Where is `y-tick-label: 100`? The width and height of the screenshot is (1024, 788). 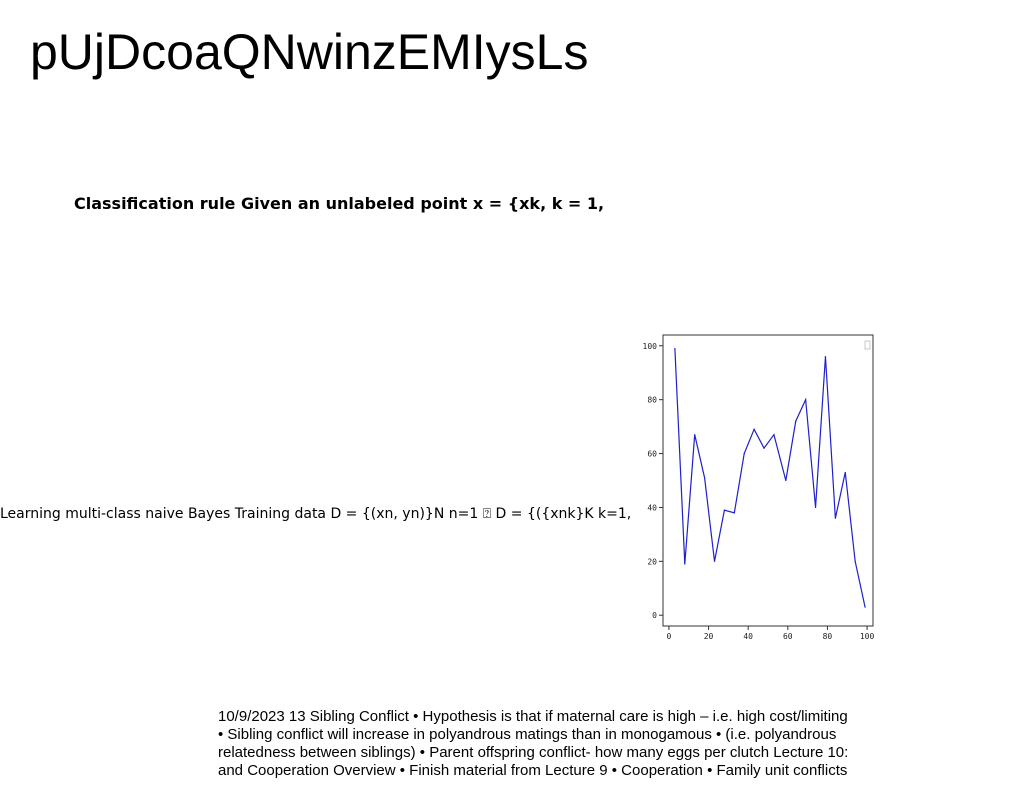
y-tick-label: 100 is located at coordinates (650, 346).